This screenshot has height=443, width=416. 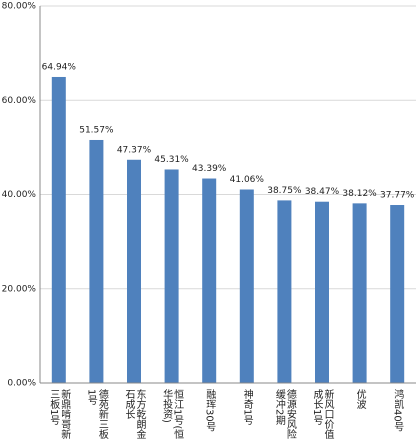 What do you see at coordinates (397, 196) in the screenshot?
I see `value-label: 37.77%` at bounding box center [397, 196].